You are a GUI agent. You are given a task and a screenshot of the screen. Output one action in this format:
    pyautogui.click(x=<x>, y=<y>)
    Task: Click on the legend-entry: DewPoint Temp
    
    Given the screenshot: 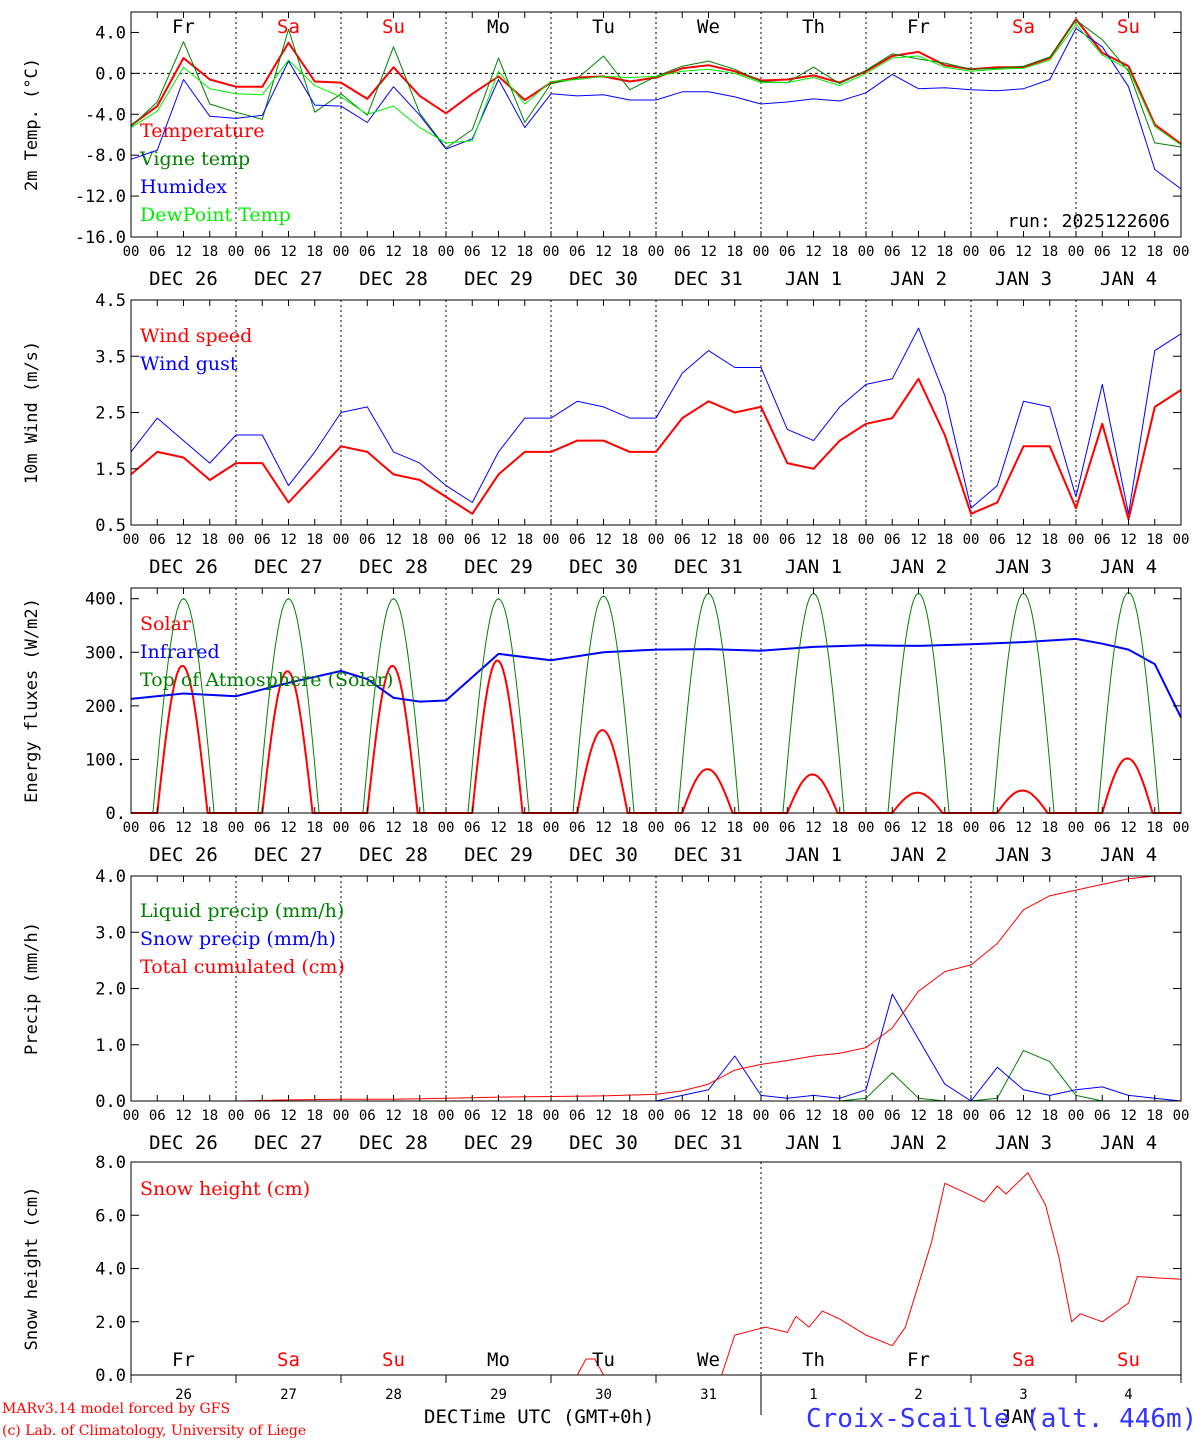 What is the action you would take?
    pyautogui.click(x=215, y=215)
    